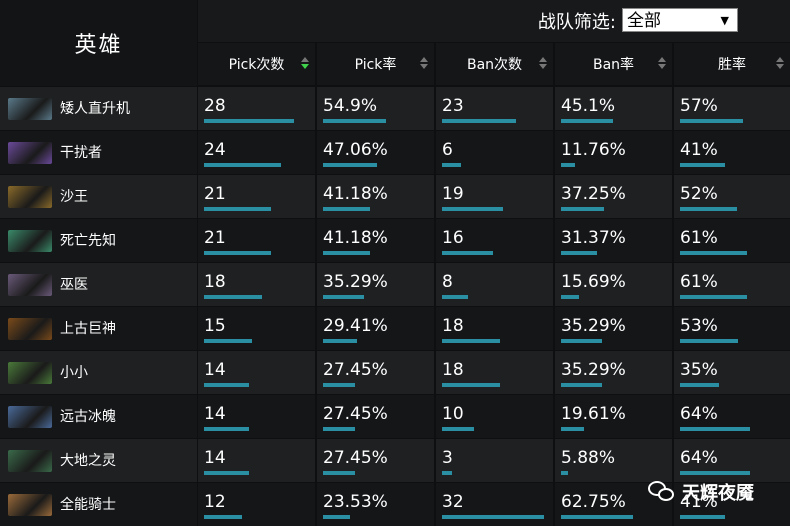 The image size is (790, 526). What do you see at coordinates (395, 240) in the screenshot?
I see `table-row: 死亡先知 21 41.18% 16 31.37% 61%` at bounding box center [395, 240].